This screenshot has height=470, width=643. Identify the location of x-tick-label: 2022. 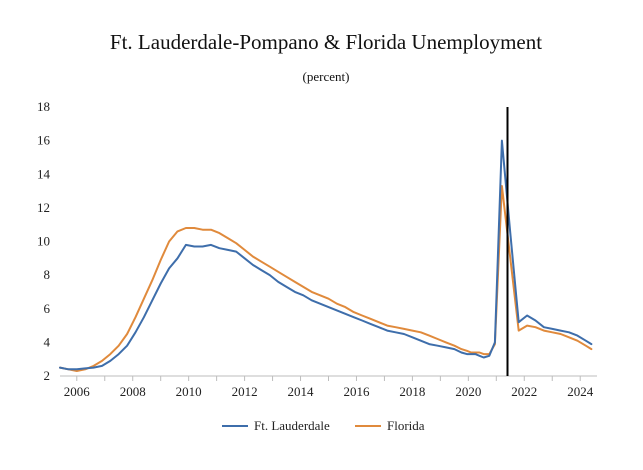
(524, 391).